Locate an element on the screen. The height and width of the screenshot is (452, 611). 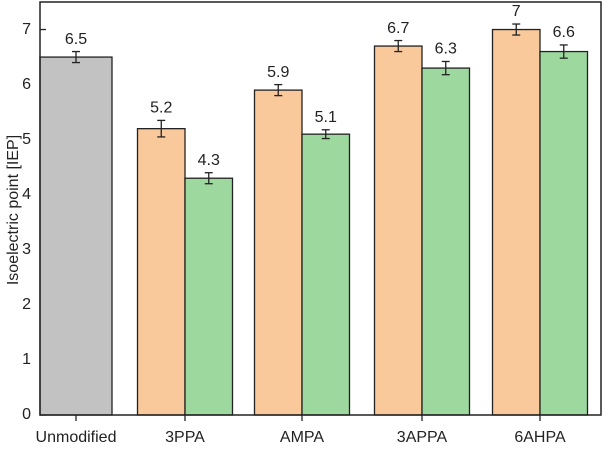
x-tick-label: 3PPA is located at coordinates (185, 437).